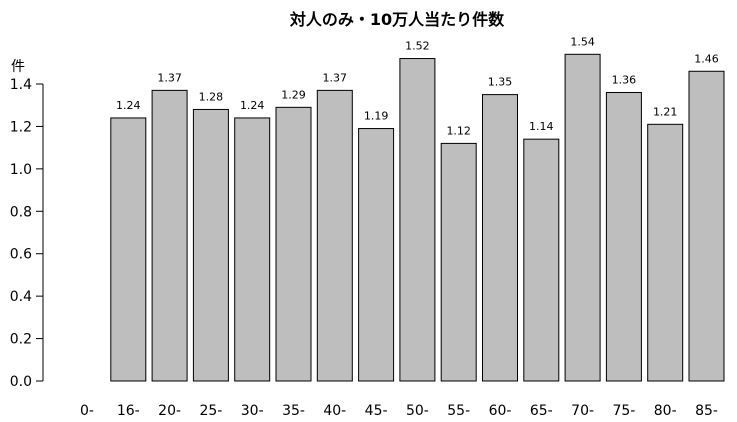  What do you see at coordinates (87, 411) in the screenshot?
I see `x-tick-label: 0-` at bounding box center [87, 411].